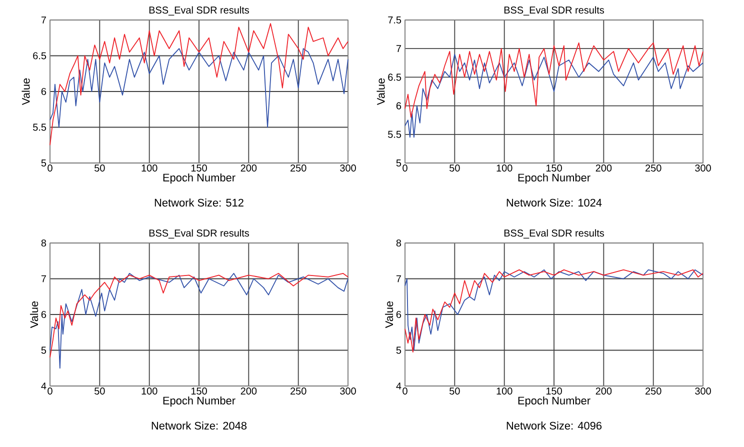 Image resolution: width=744 pixels, height=447 pixels. What do you see at coordinates (199, 426) in the screenshot?
I see `text: Network Size: 2048` at bounding box center [199, 426].